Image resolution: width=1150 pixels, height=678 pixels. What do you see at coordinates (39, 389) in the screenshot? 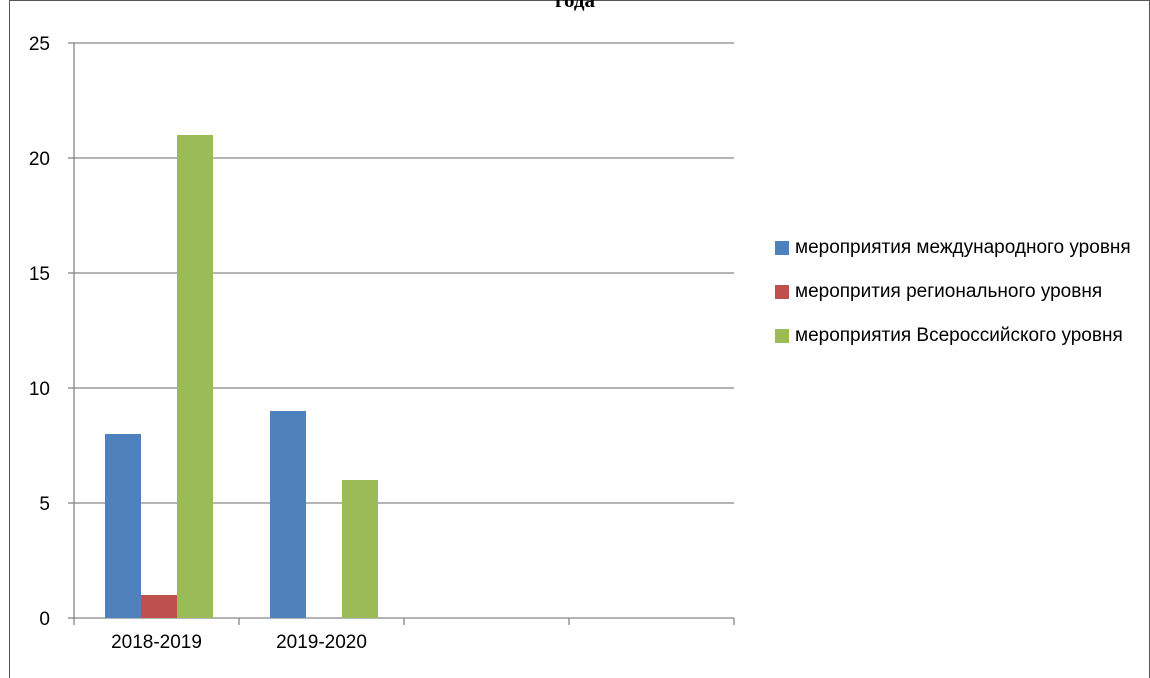
I see `y-tick-label: 10` at bounding box center [39, 389].